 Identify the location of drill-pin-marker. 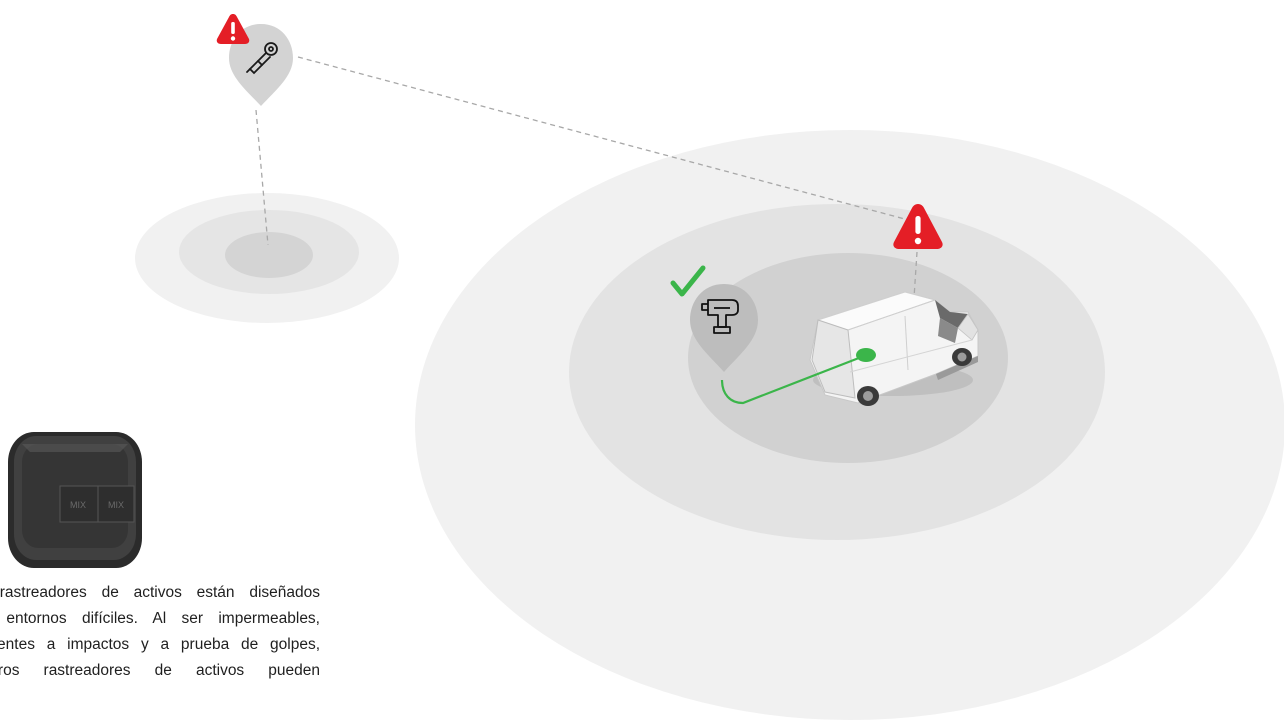
(724, 328).